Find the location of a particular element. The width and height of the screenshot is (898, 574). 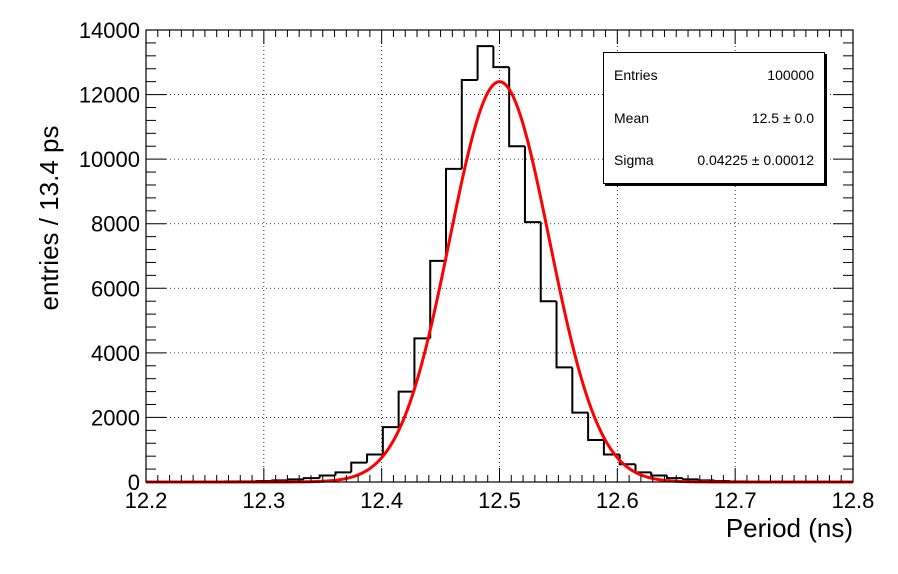

stats-row-sigma: Sigma 0.04225 ± 0.00012 is located at coordinates (714, 161).